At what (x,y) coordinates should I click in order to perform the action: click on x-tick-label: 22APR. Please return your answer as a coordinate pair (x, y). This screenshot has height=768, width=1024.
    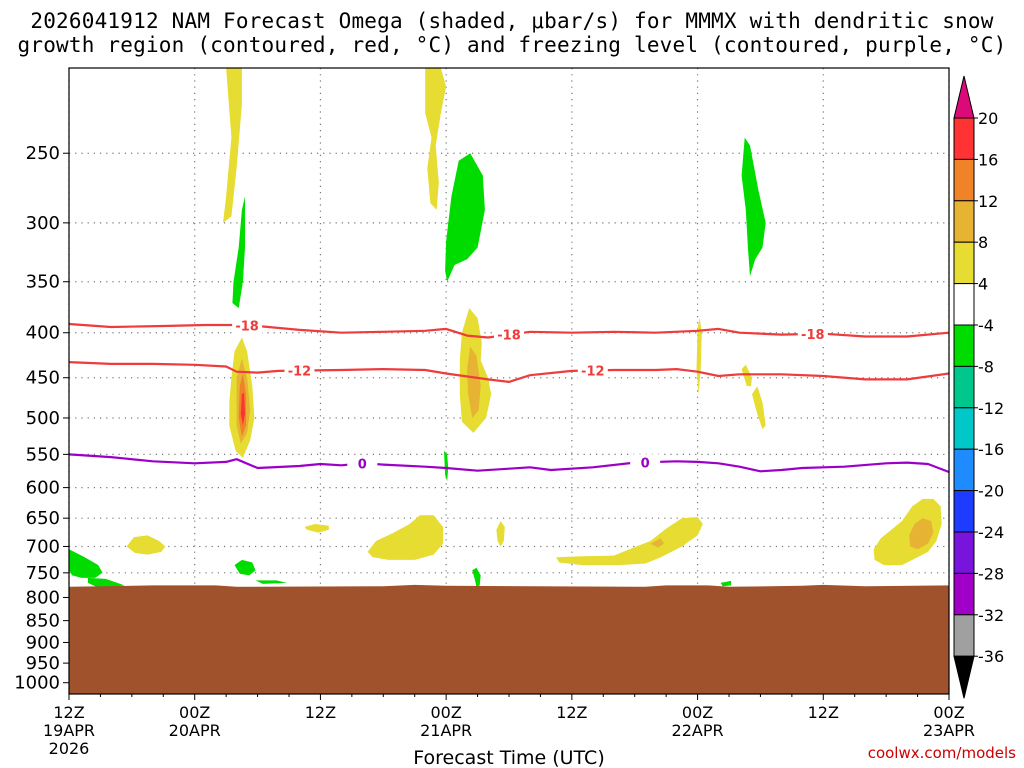
    Looking at the image, I should click on (698, 730).